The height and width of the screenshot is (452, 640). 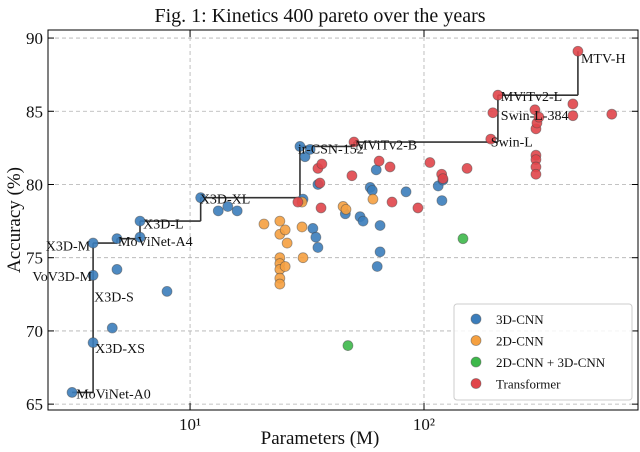 What do you see at coordinates (551, 362) in the screenshot?
I see `legend-label: 2D-CNN + 3D-CNN` at bounding box center [551, 362].